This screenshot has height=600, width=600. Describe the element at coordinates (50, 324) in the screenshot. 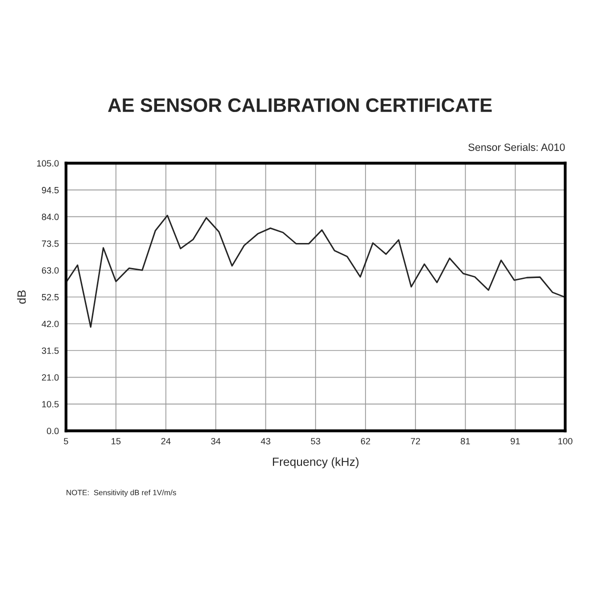

I see `y-tick-label: 42.0` at that location.